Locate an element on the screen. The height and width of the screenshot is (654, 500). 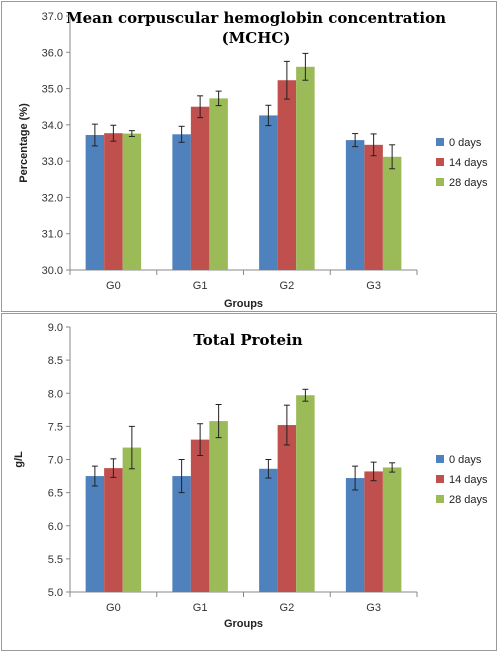
y-tick-label: 33.0 is located at coordinates (52, 162).